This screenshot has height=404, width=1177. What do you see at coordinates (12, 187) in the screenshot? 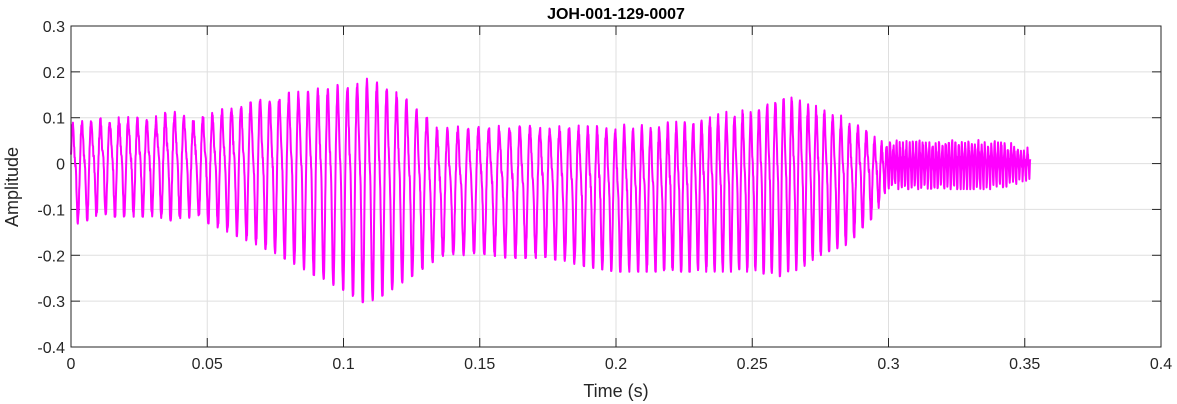
I see `y-axis-label: Amplitude` at bounding box center [12, 187].